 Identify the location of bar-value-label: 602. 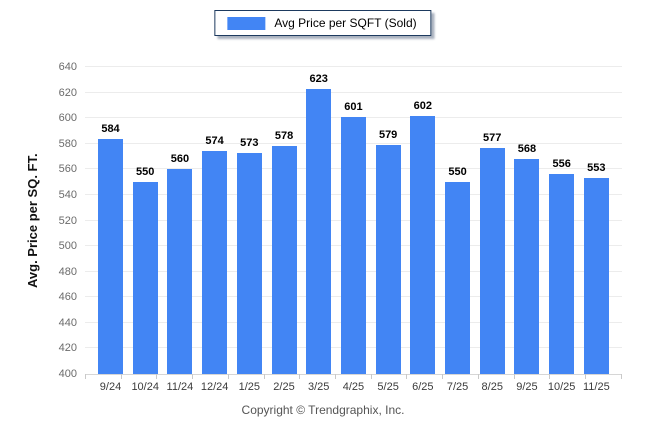
(423, 105).